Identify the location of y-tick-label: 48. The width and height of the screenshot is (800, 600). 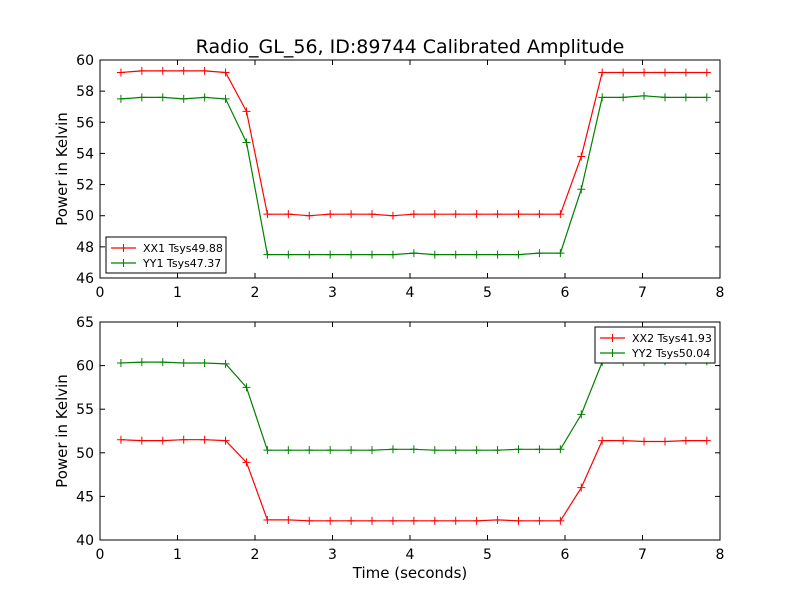
(85, 248).